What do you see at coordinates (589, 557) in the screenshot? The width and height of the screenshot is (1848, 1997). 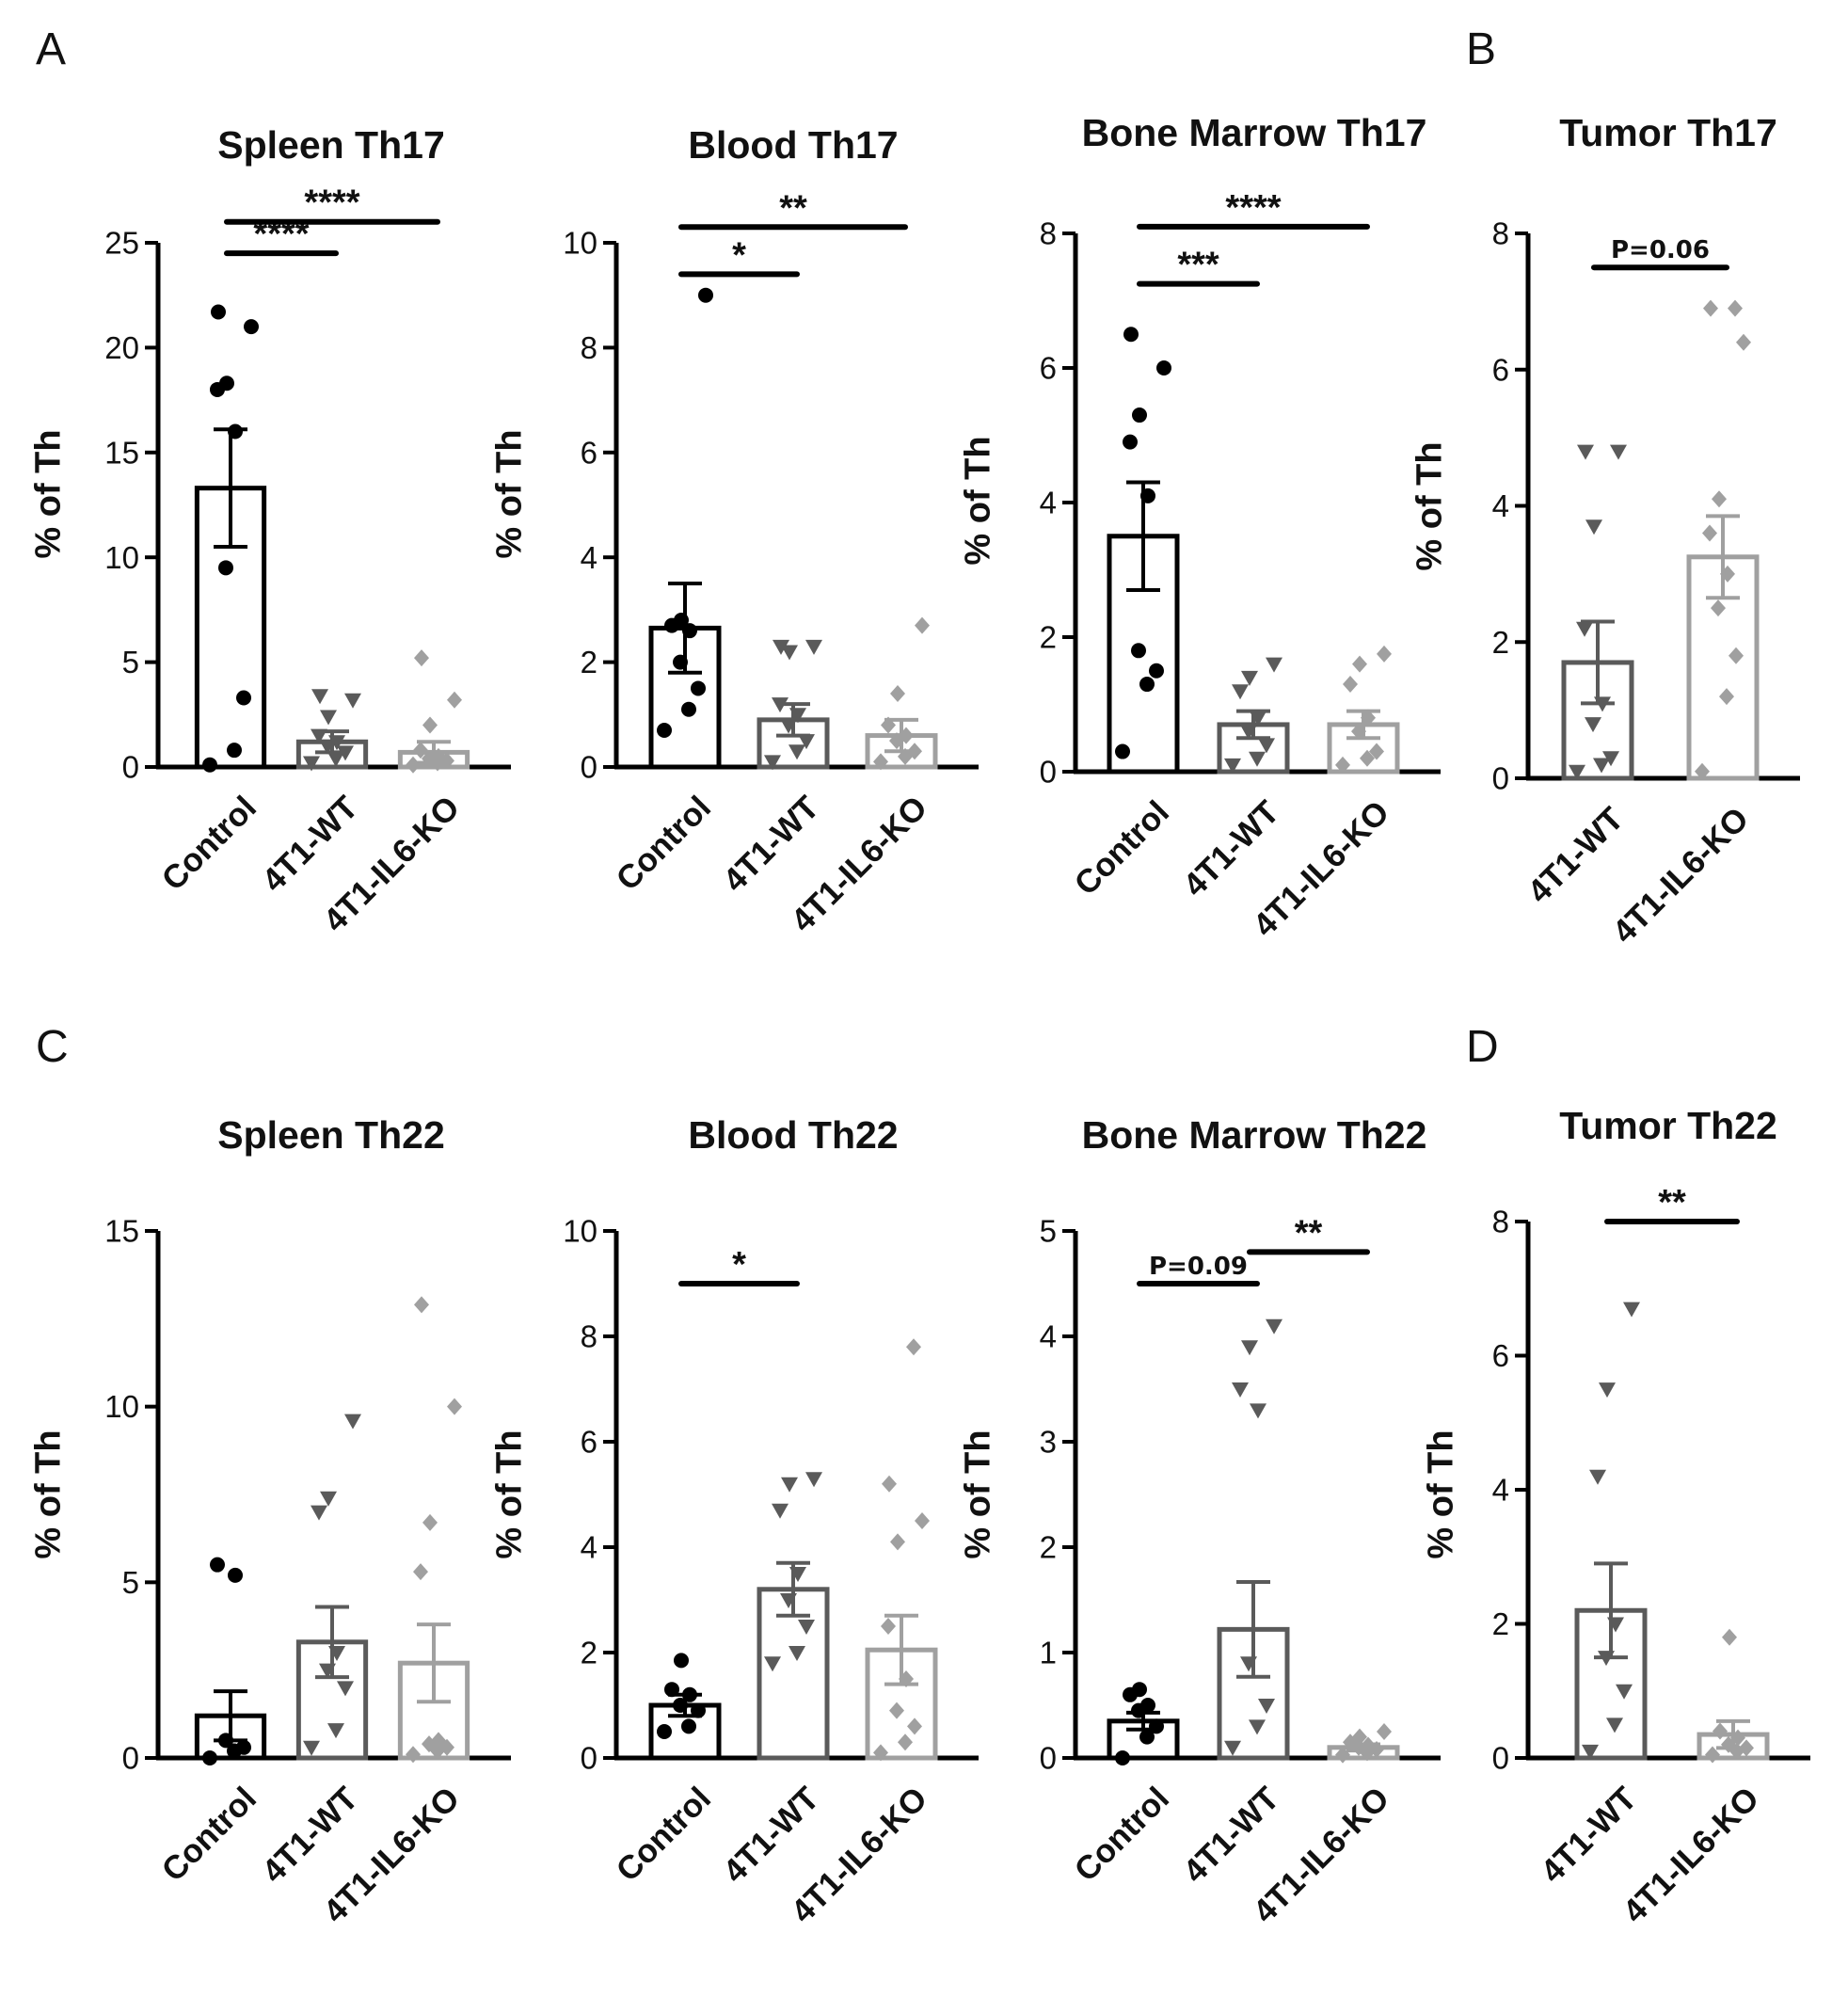 I see `y-tick-label: 4` at bounding box center [589, 557].